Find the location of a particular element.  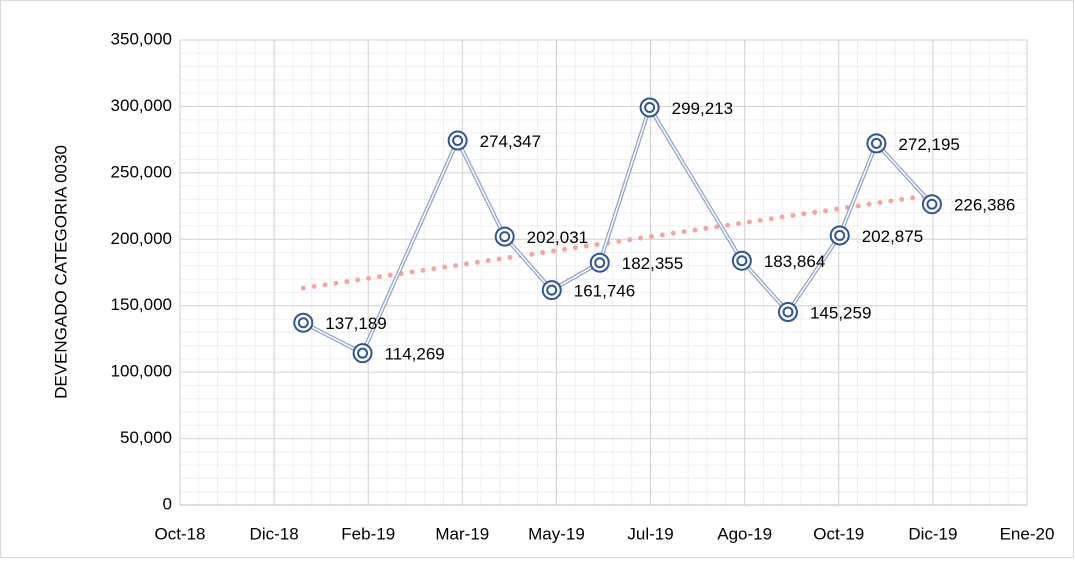

y-tick-label: 250,000 is located at coordinates (141, 171).